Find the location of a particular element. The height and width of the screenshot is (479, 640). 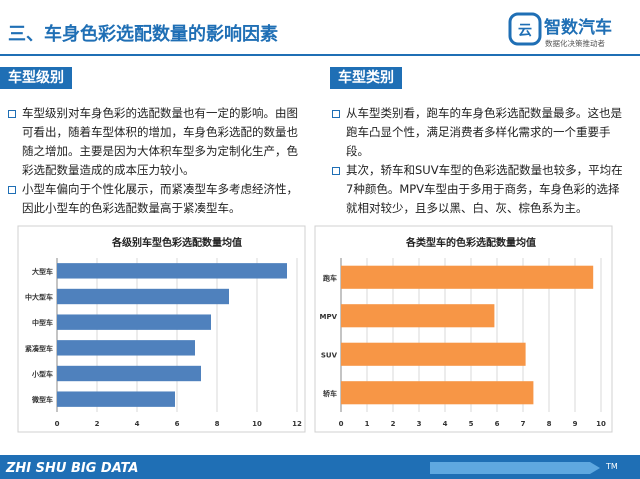

section-label: 车型级别 is located at coordinates (36, 78).